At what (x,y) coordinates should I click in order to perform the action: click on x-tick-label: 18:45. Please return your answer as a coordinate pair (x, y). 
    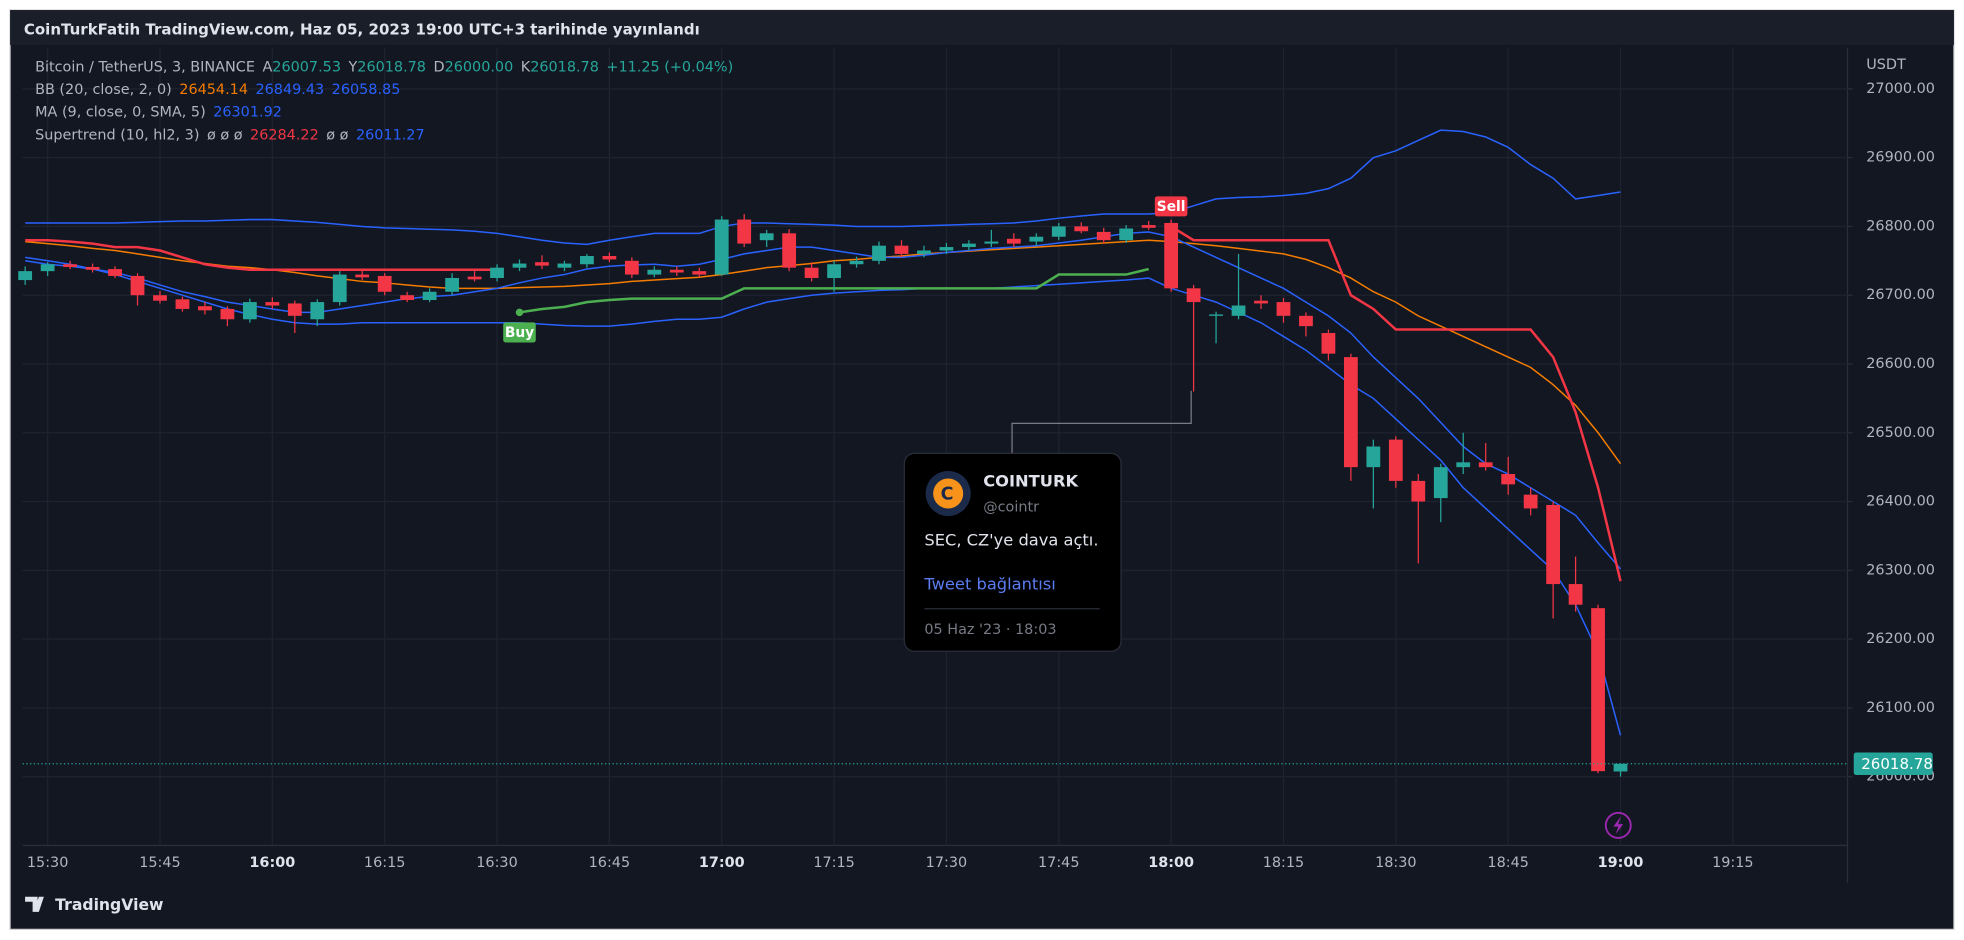
    Looking at the image, I should click on (1507, 863).